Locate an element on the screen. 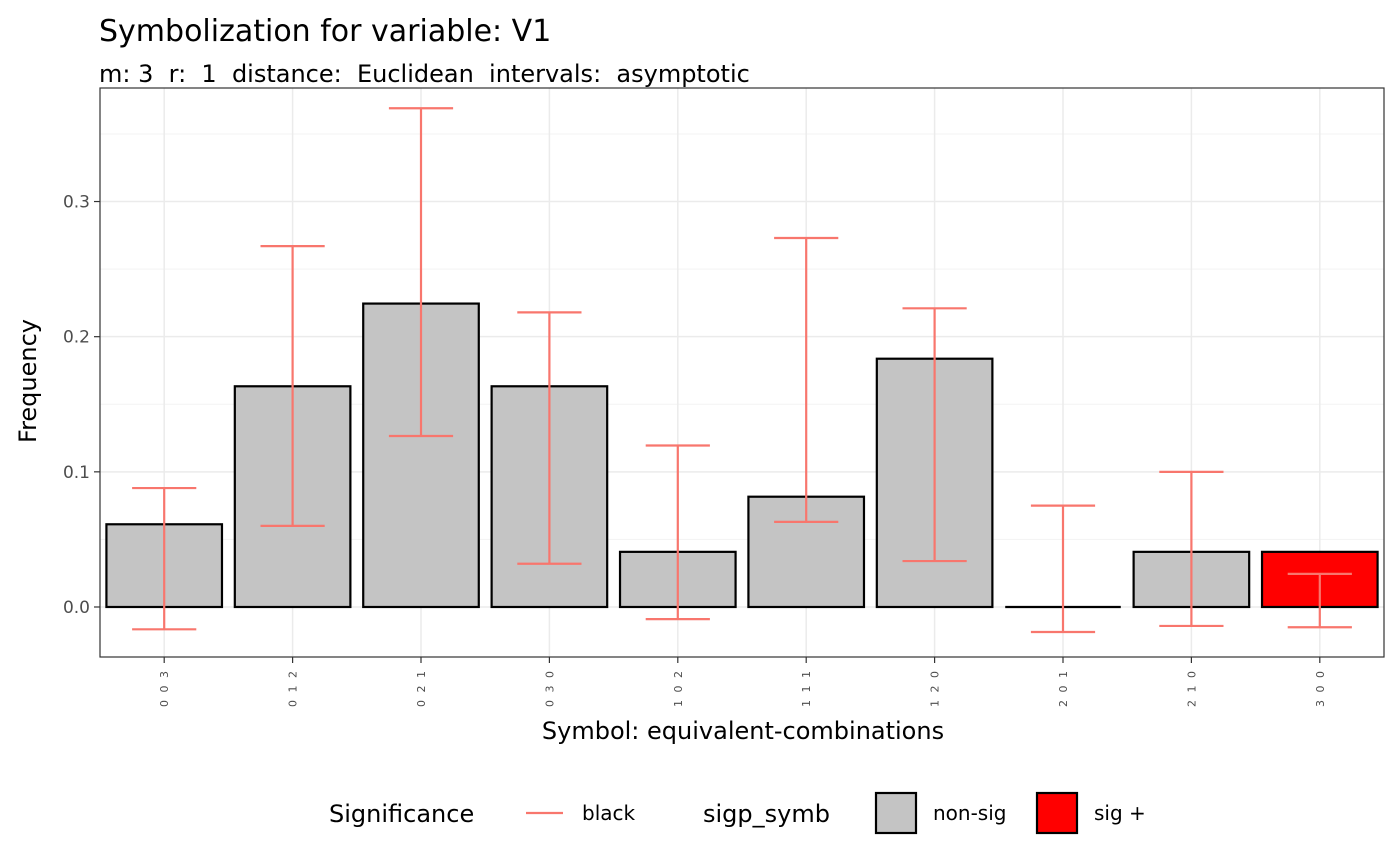 This screenshot has height=865, width=1400. y-axis-title: Frequency is located at coordinates (28, 381).